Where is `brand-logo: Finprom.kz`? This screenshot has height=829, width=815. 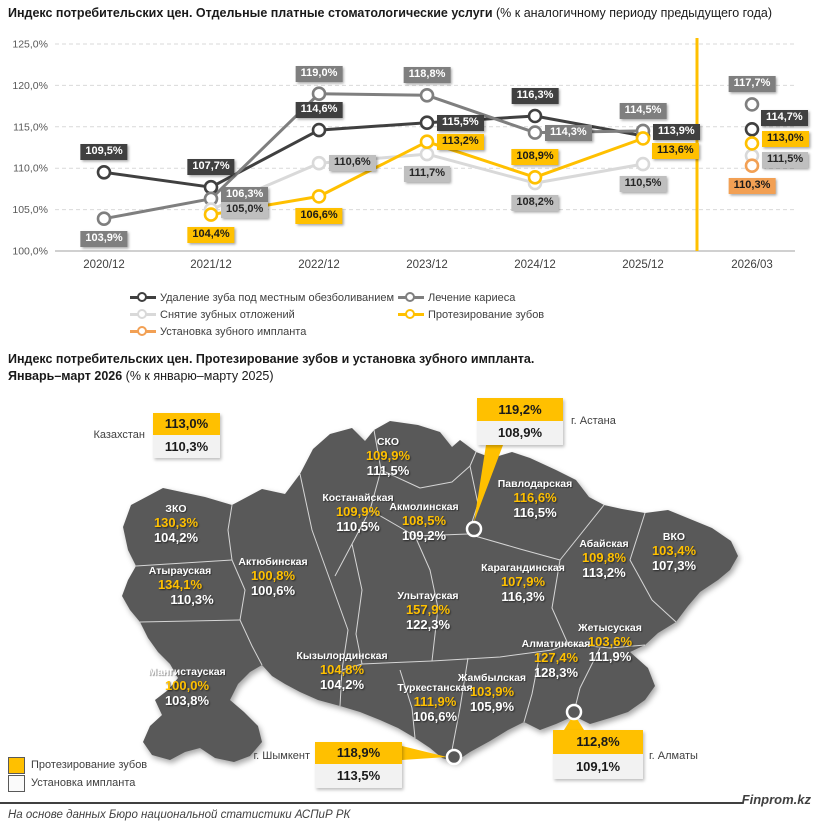
brand-logo: Finprom.kz is located at coordinates (776, 799).